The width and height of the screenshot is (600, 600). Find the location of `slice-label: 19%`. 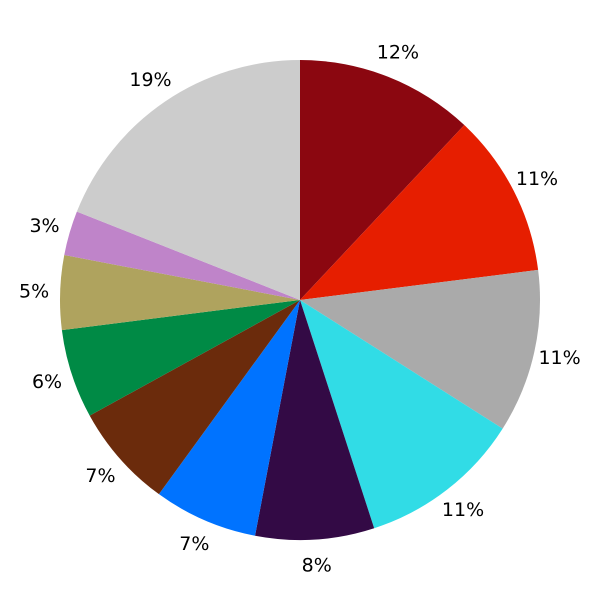

slice-label: 19% is located at coordinates (150, 80).